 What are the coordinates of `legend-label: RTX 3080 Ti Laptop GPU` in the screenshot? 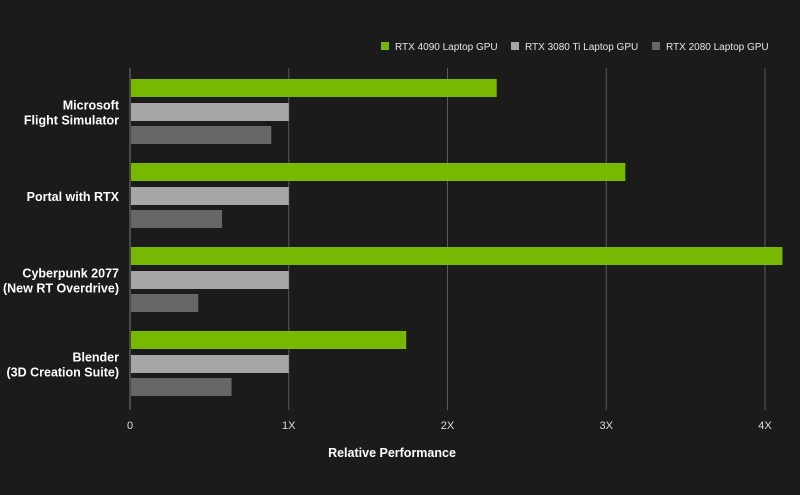 It's located at (581, 47).